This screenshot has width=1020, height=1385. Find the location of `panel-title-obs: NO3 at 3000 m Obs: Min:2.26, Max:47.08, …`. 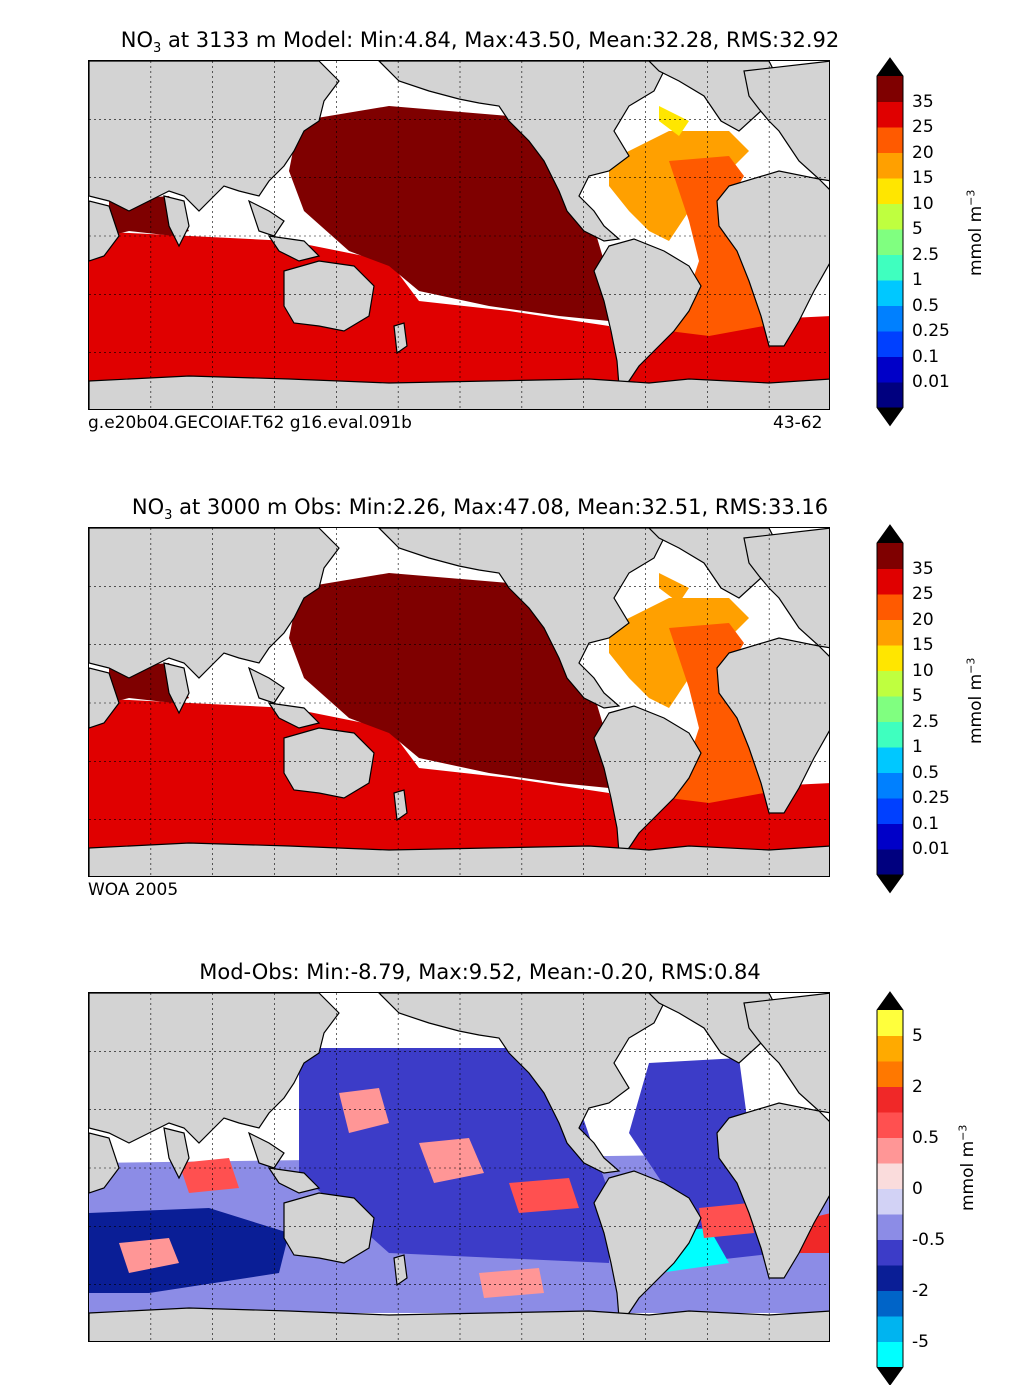

panel-title-obs: NO3 at 3000 m Obs: Min:2.26, Max:47.08, … is located at coordinates (480, 509).